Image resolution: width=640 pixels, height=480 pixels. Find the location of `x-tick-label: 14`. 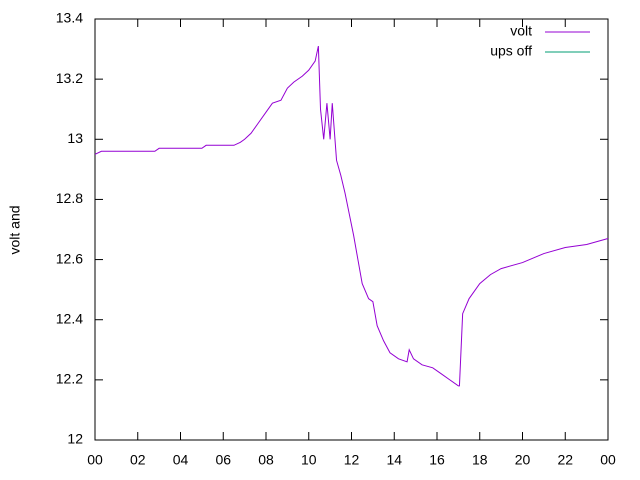

x-tick-label: 14 is located at coordinates (394, 460).